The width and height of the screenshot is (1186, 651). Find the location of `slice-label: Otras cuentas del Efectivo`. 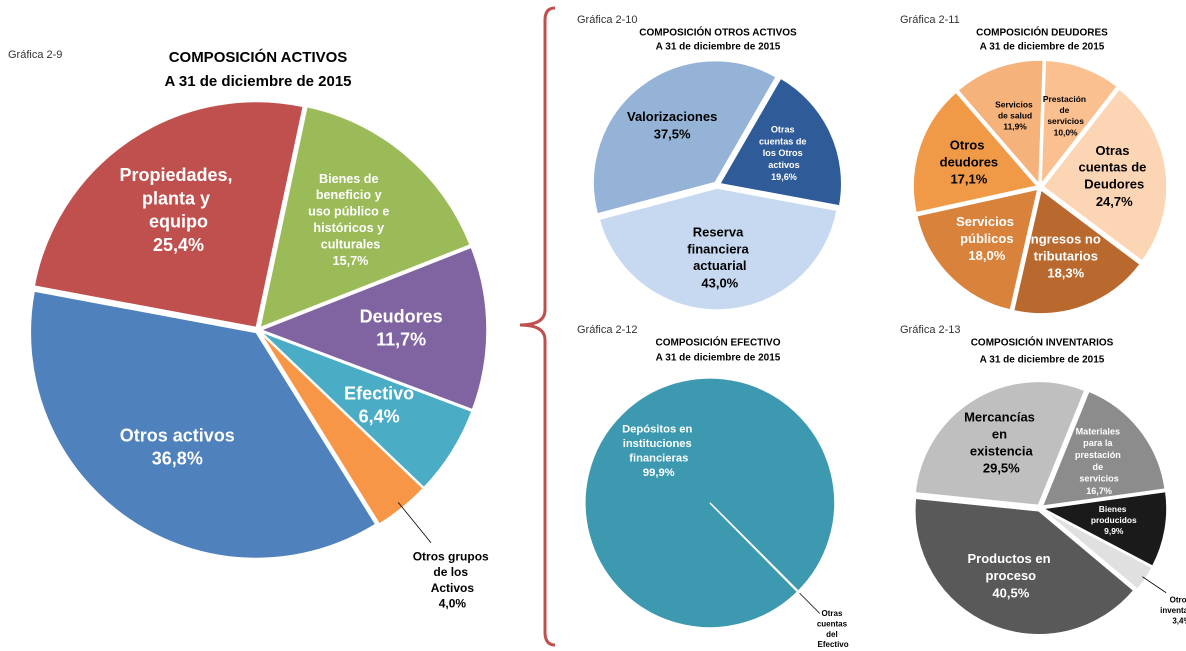

slice-label: Otras cuentas del Efectivo is located at coordinates (833, 629).